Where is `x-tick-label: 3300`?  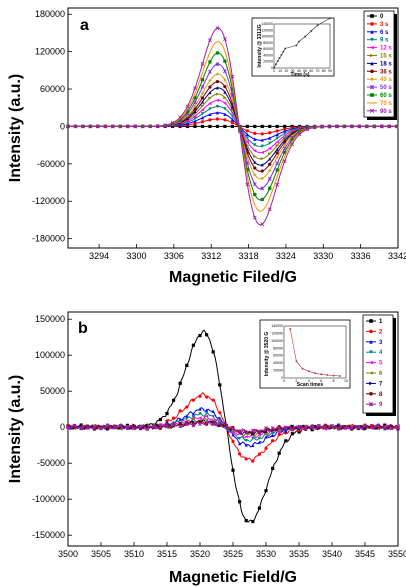
x-tick-label: 3300 is located at coordinates (136, 256).